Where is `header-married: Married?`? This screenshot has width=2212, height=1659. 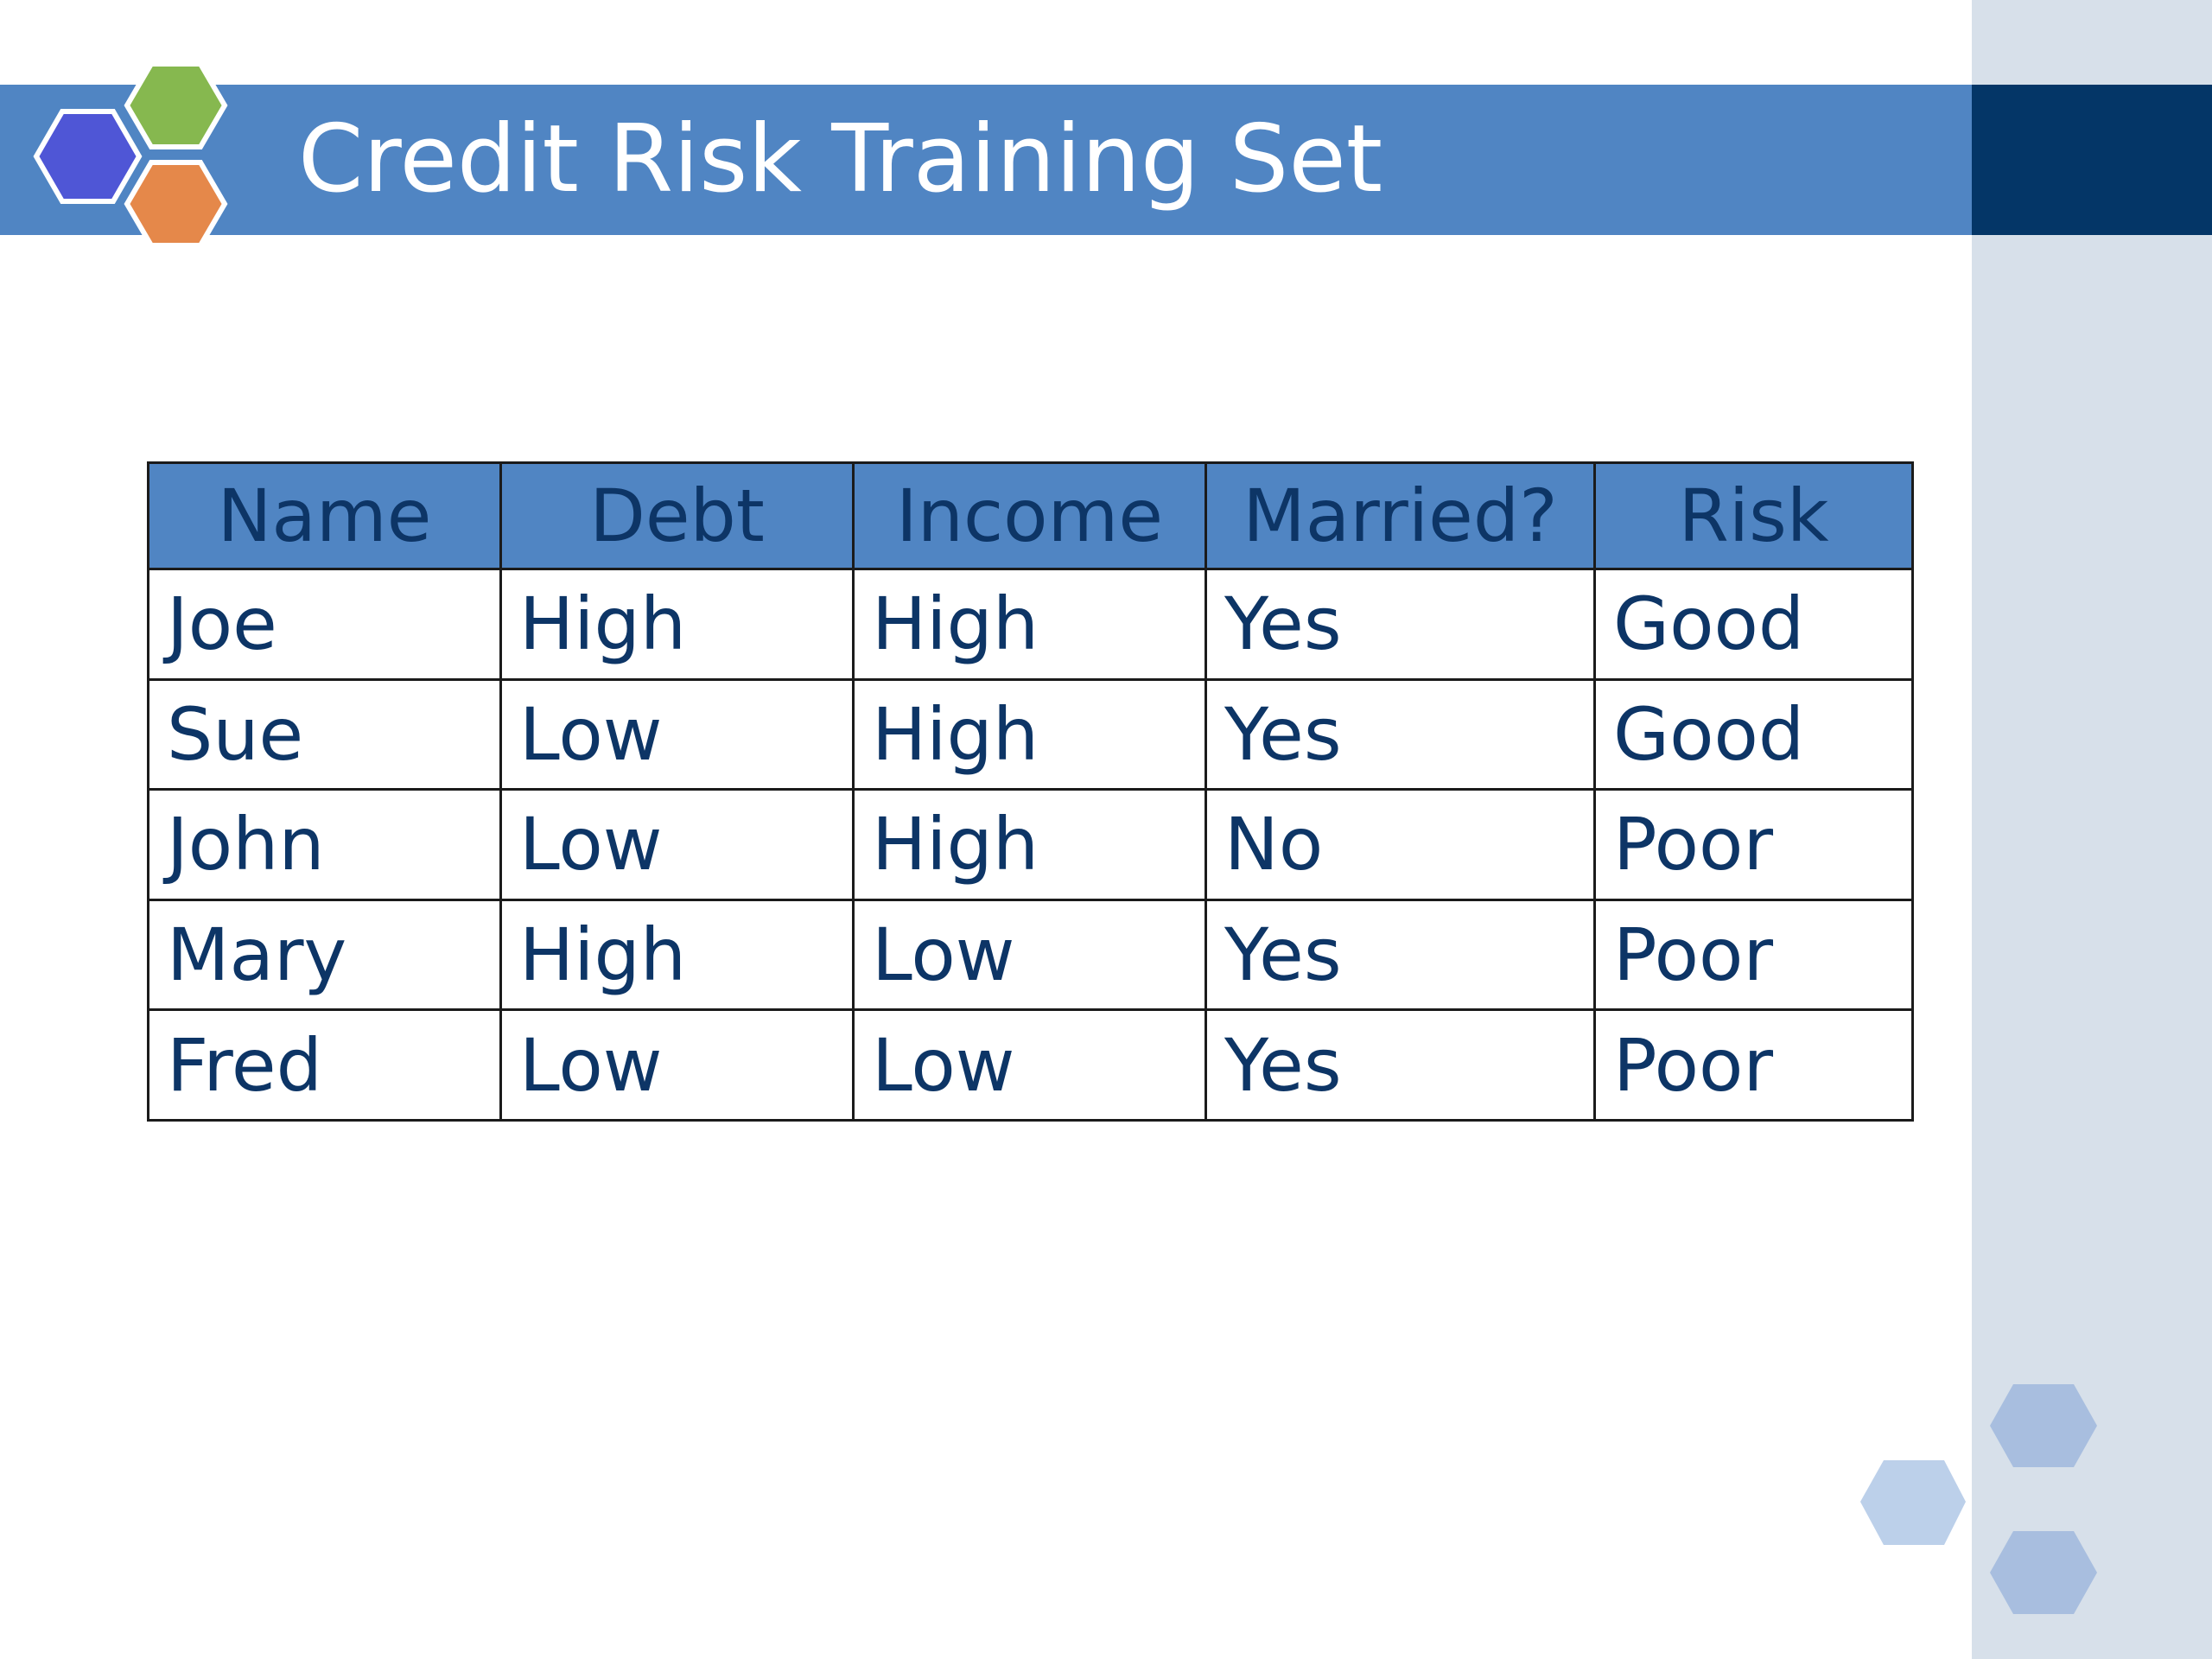
header-married: Married? is located at coordinates (1400, 515).